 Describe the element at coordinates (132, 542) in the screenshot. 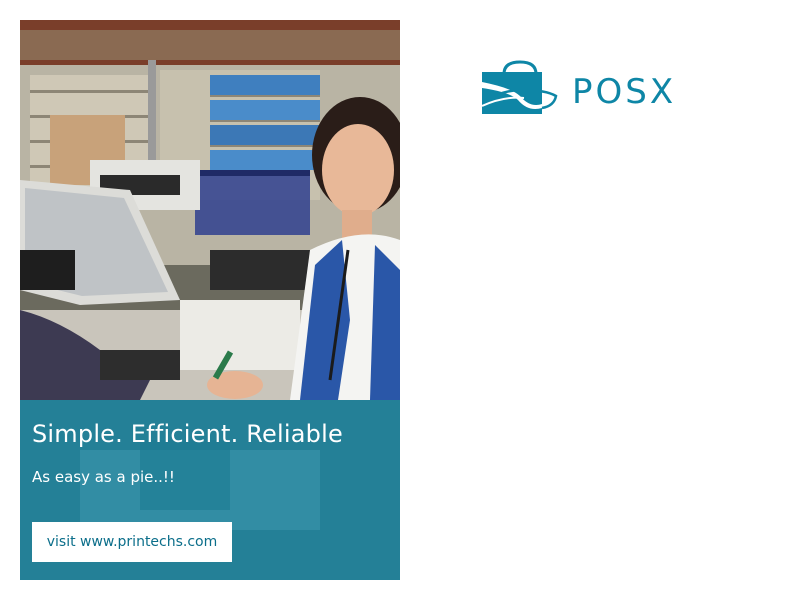

I see `visit-website-button: visit www.printechs.com` at that location.